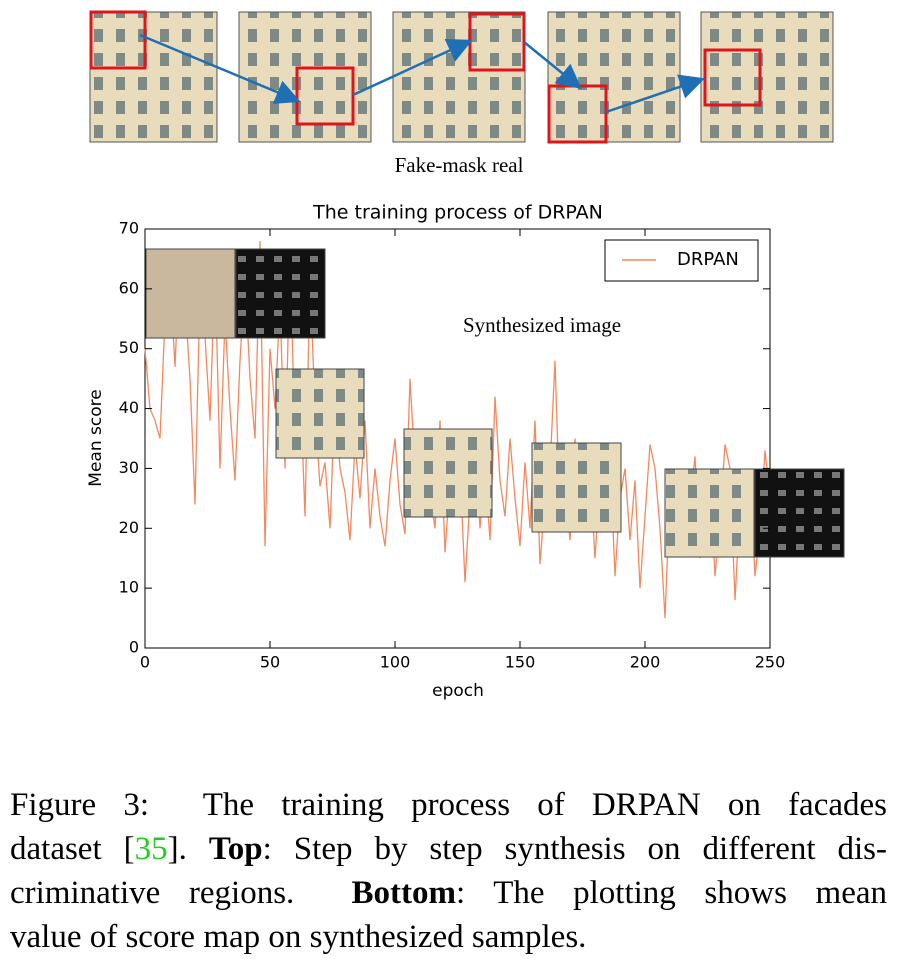  Describe the element at coordinates (458, 691) in the screenshot. I see `x-axis-label: epoch` at that location.